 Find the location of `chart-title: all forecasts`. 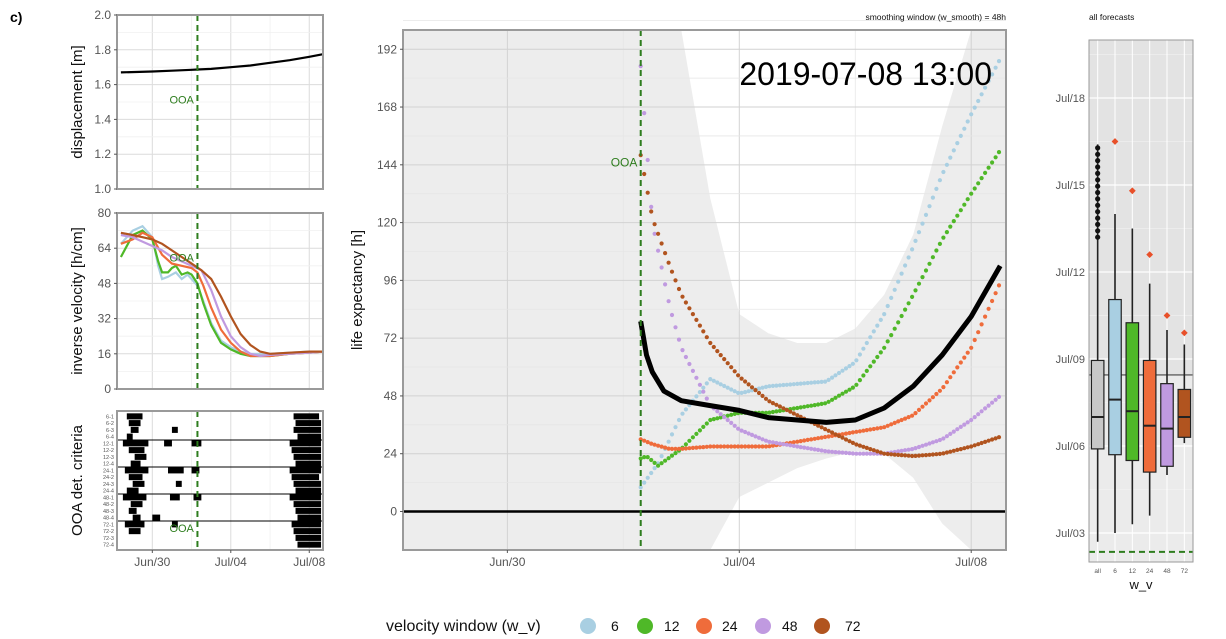

chart-title: all forecasts is located at coordinates (1111, 17).